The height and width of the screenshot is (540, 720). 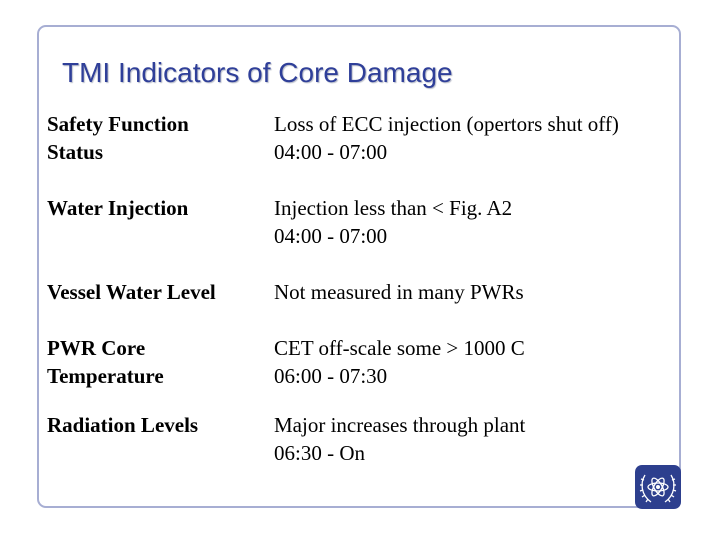 I want to click on row-label: Water Injection, so click(x=118, y=208).